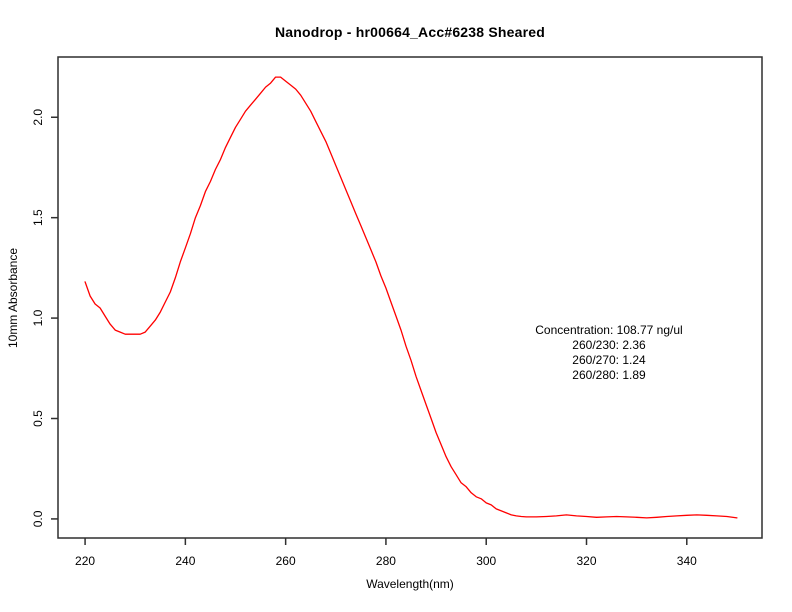 Image resolution: width=792 pixels, height=612 pixels. Describe the element at coordinates (38, 117) in the screenshot. I see `y-tick-label: 2.0` at that location.